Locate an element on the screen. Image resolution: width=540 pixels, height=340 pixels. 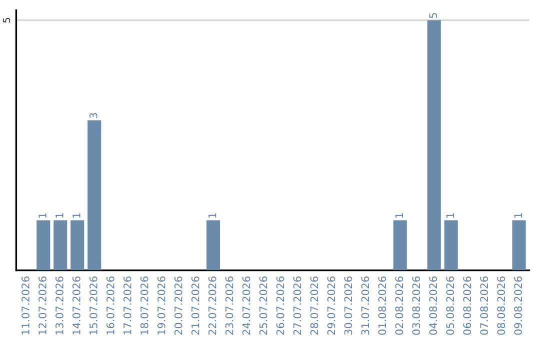
x-tick-label: 23.07.2026 is located at coordinates (229, 305).